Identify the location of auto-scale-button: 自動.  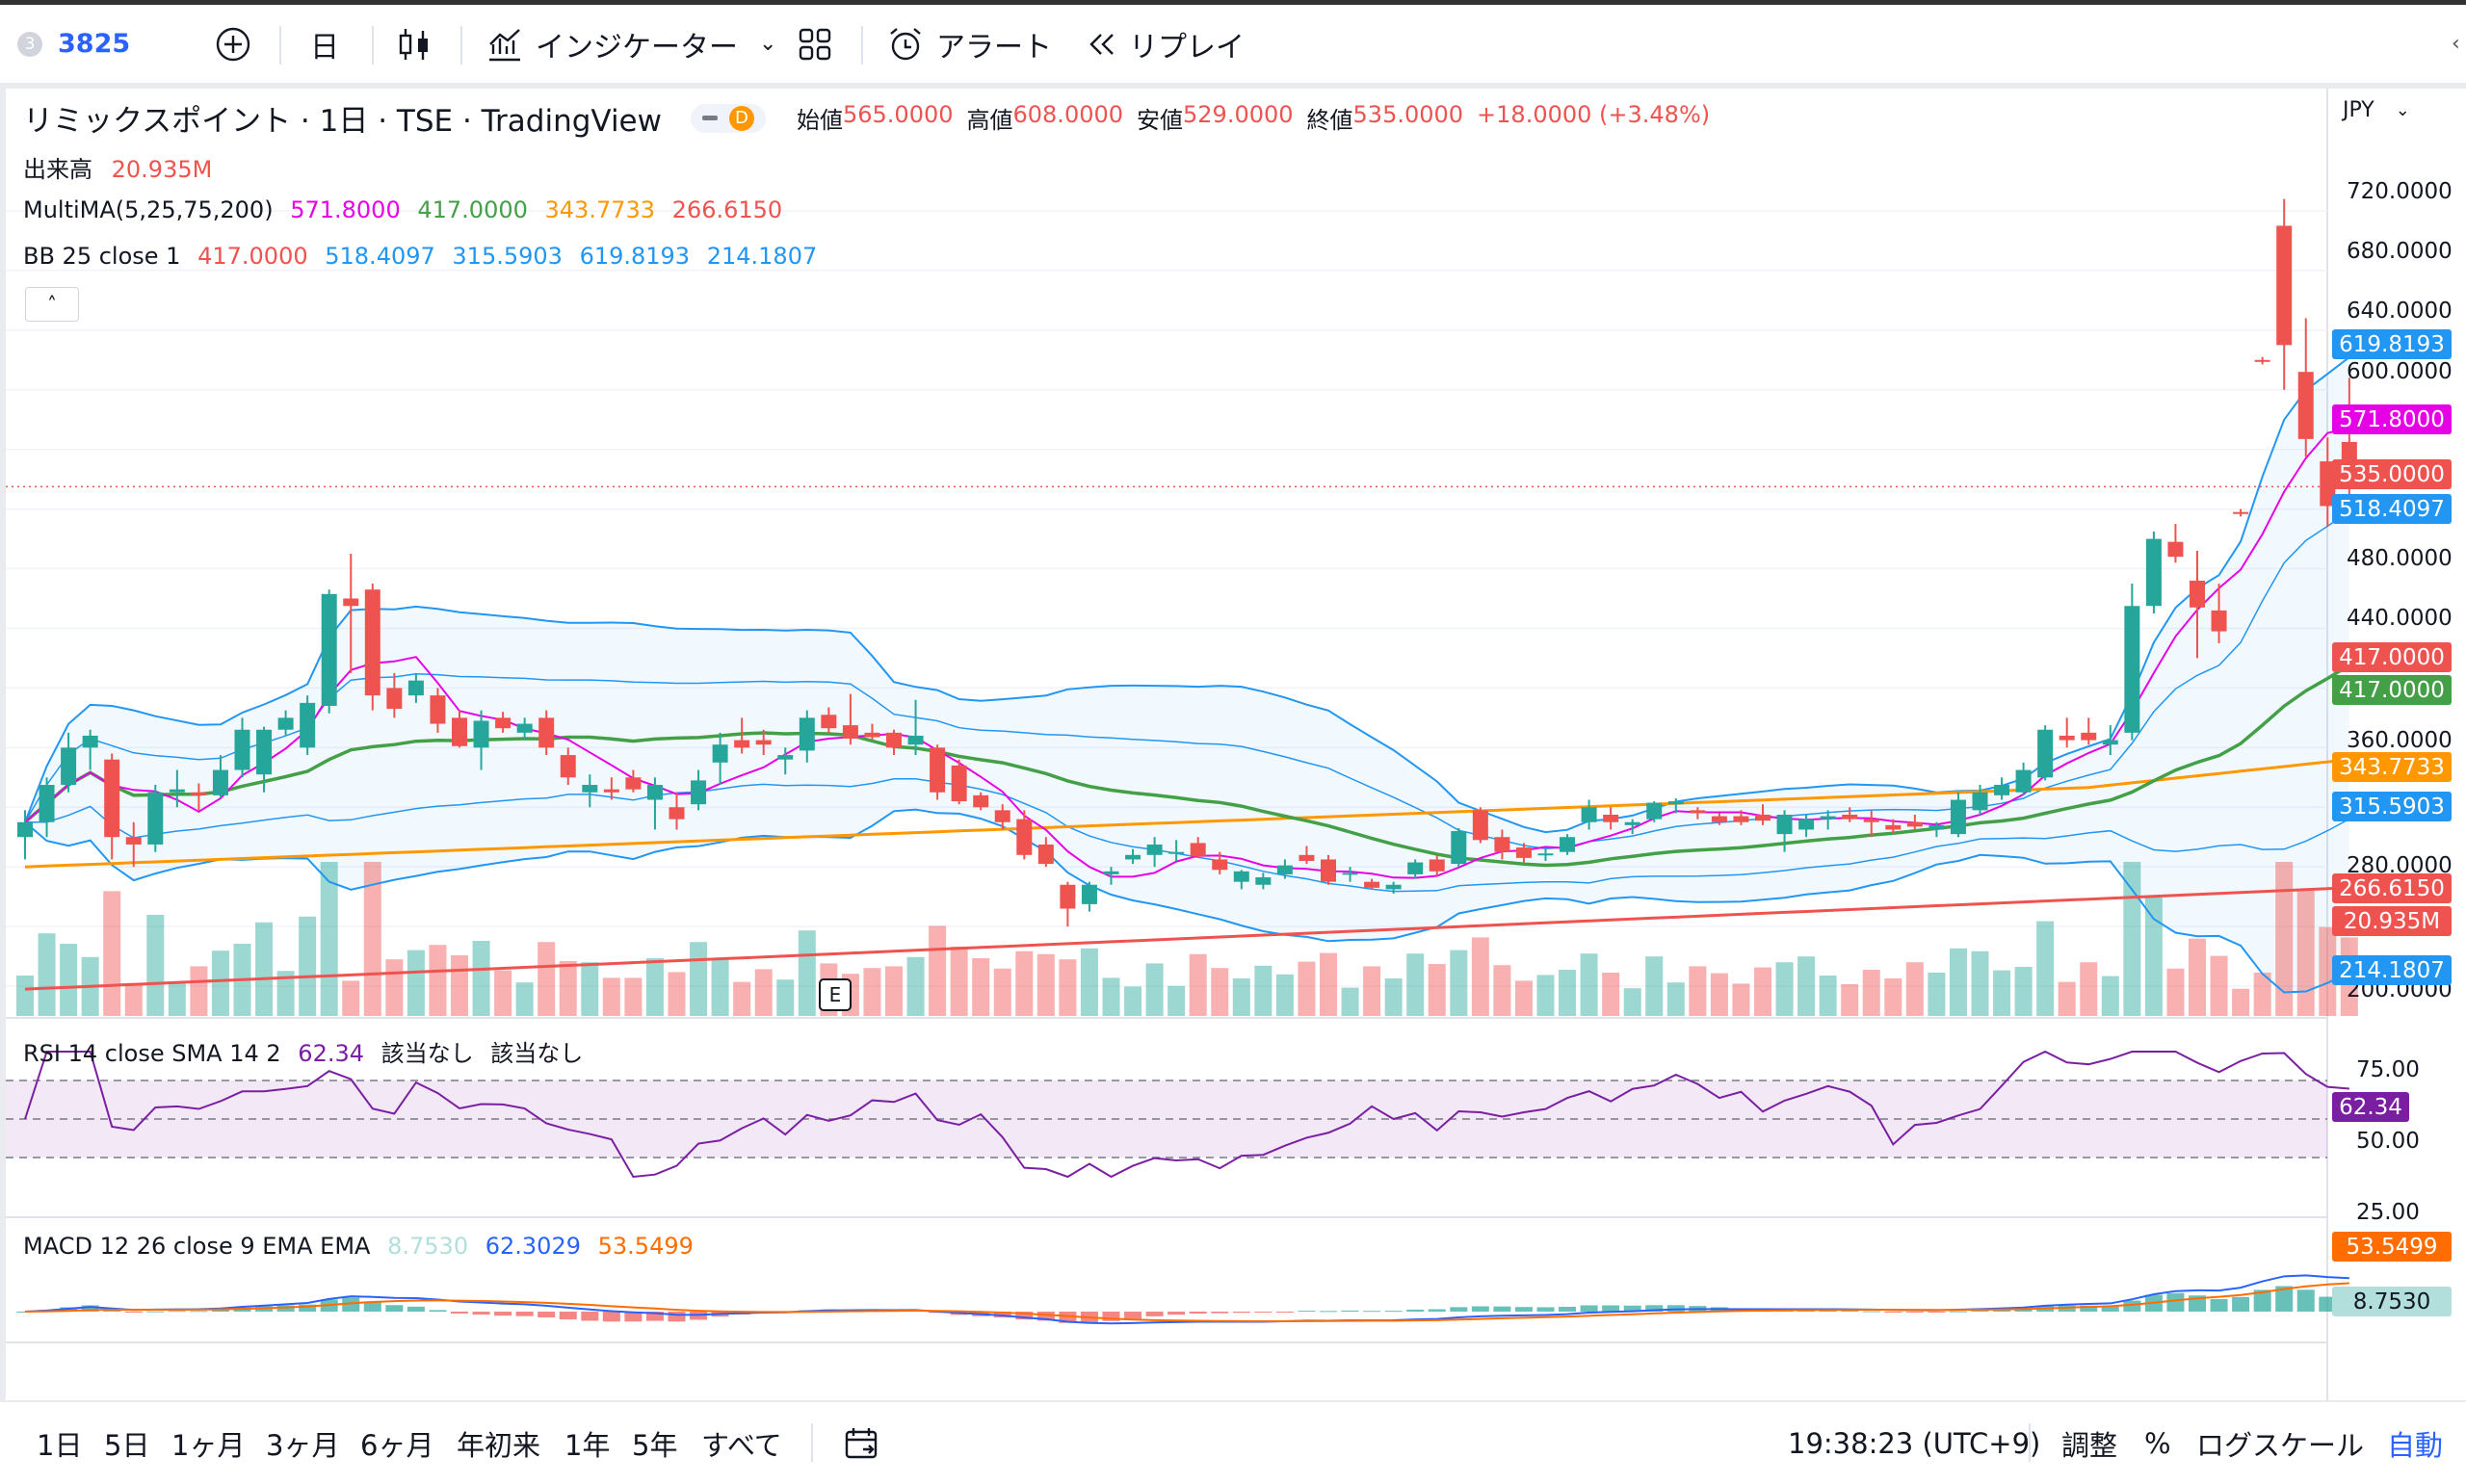
(2415, 1445).